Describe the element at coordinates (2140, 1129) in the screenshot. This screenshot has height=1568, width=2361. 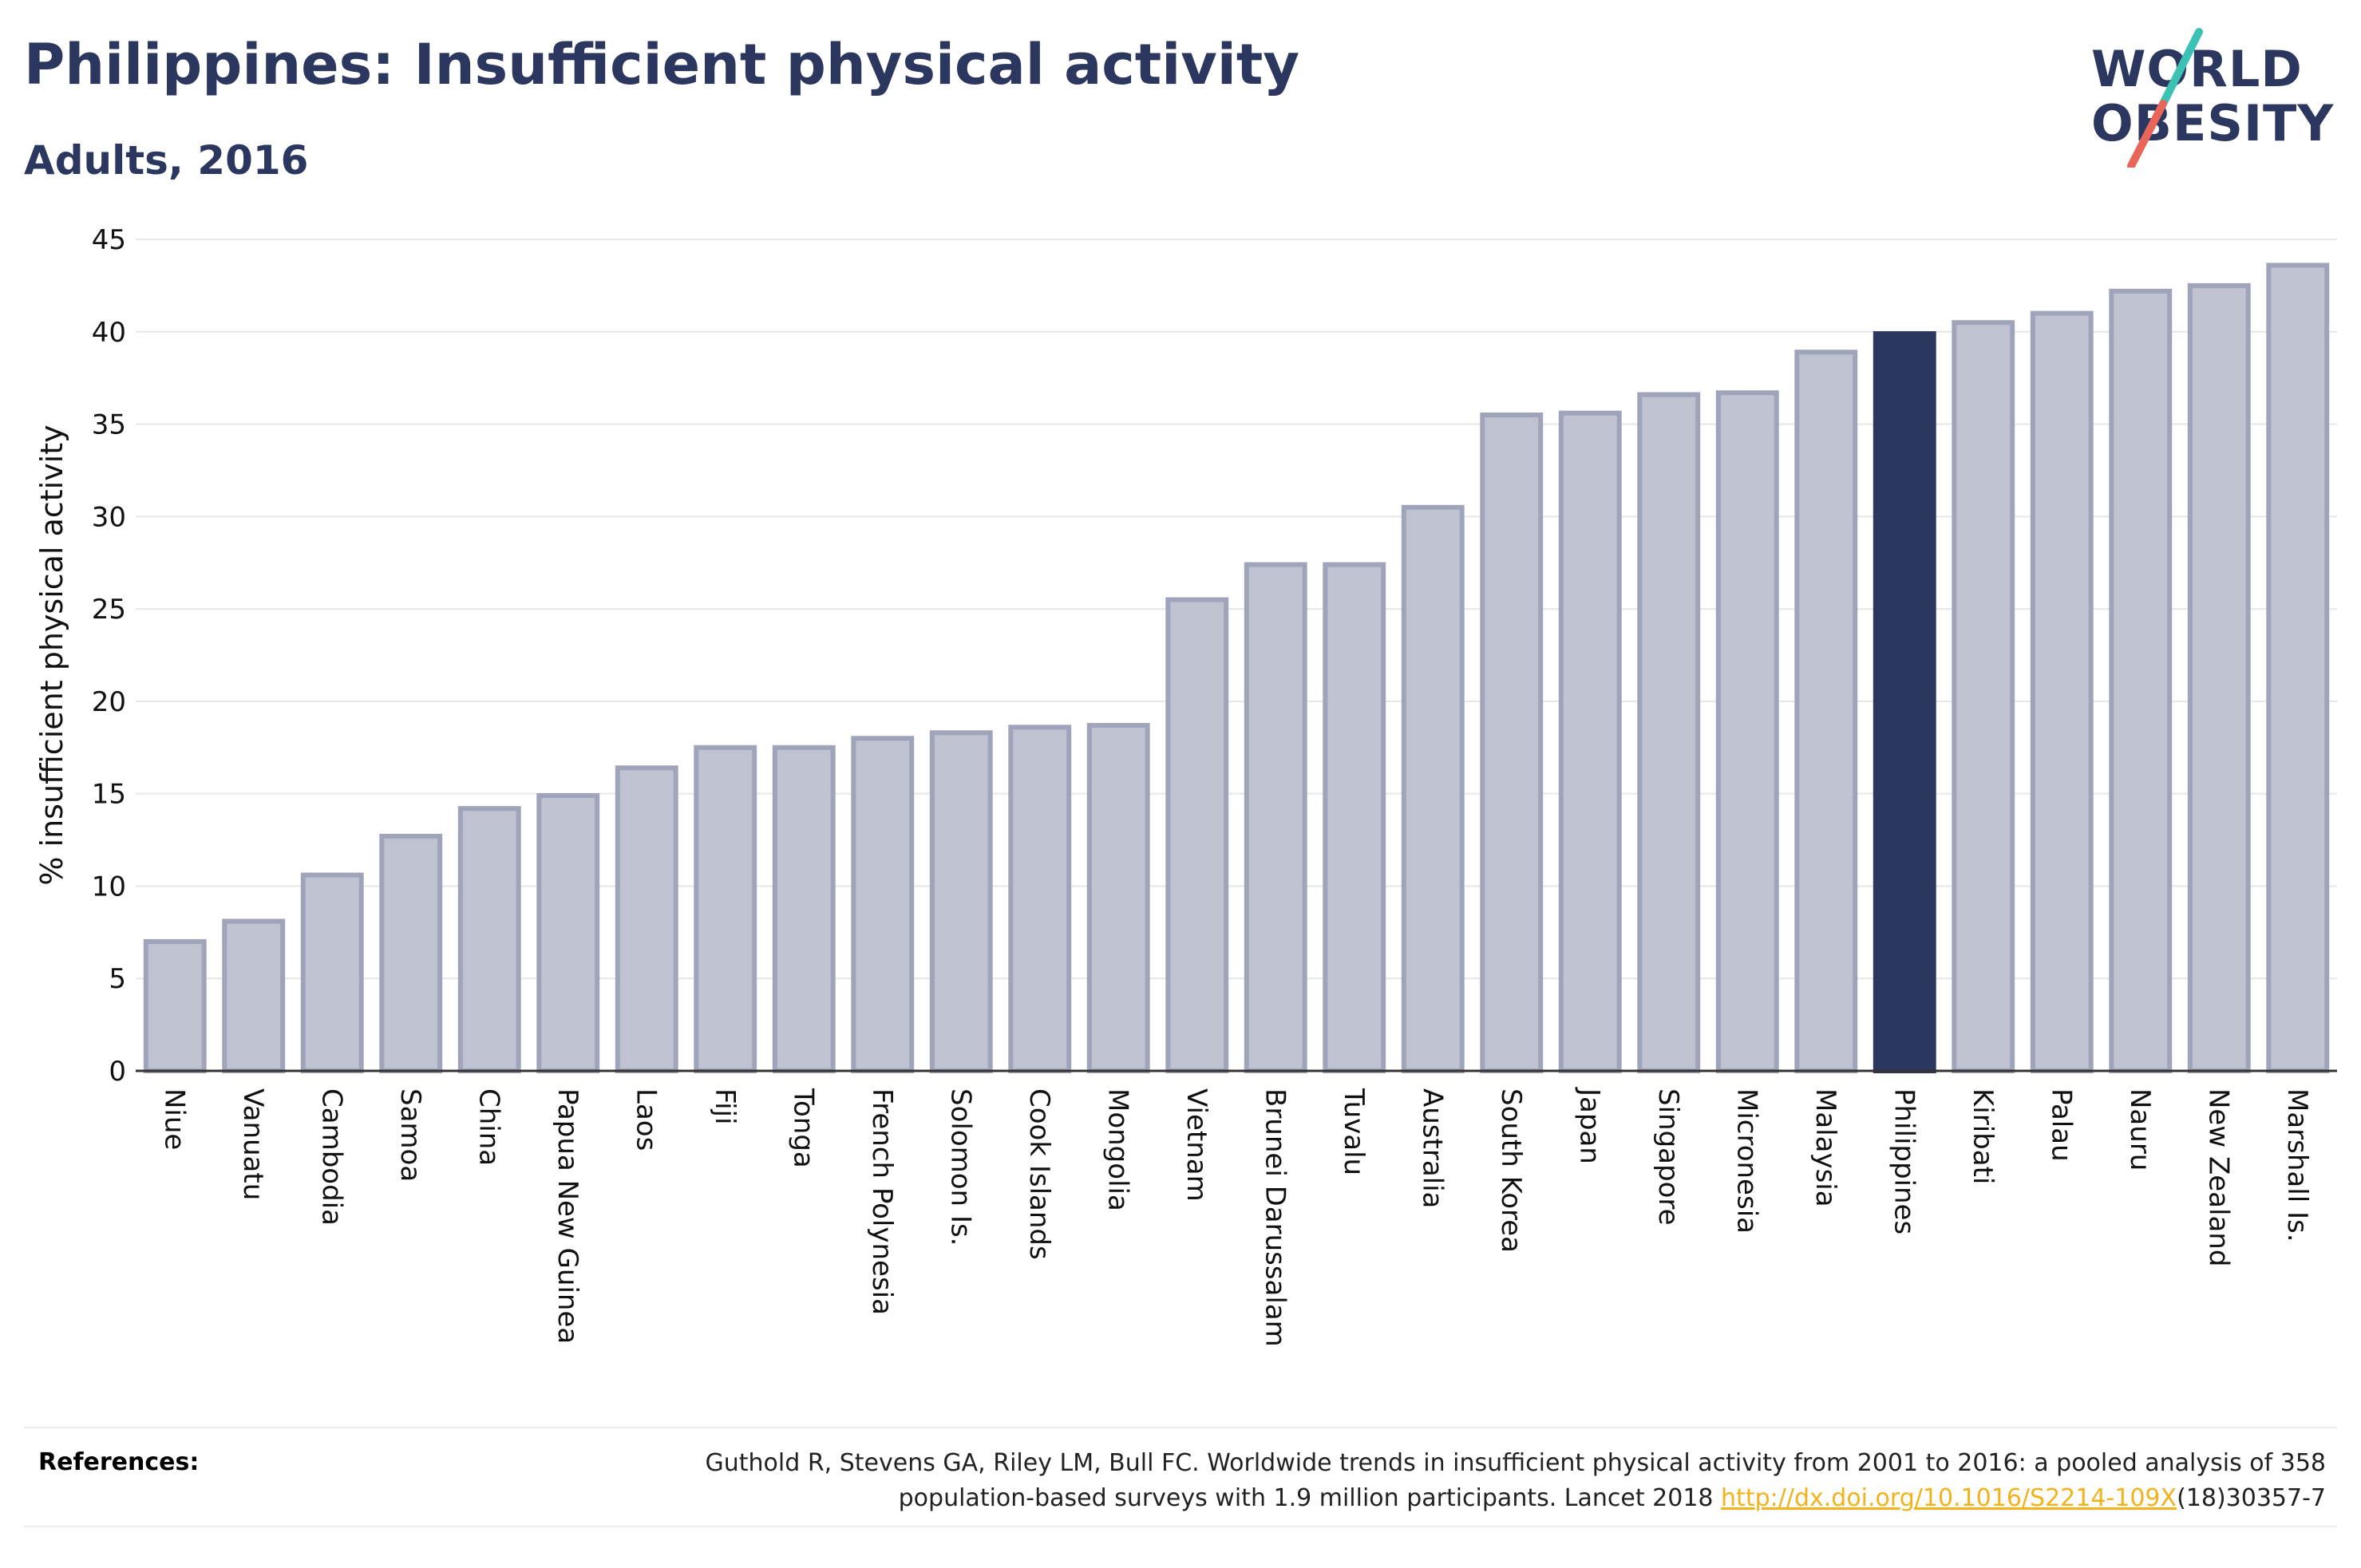
I see `x-tick-label: Nauru` at that location.